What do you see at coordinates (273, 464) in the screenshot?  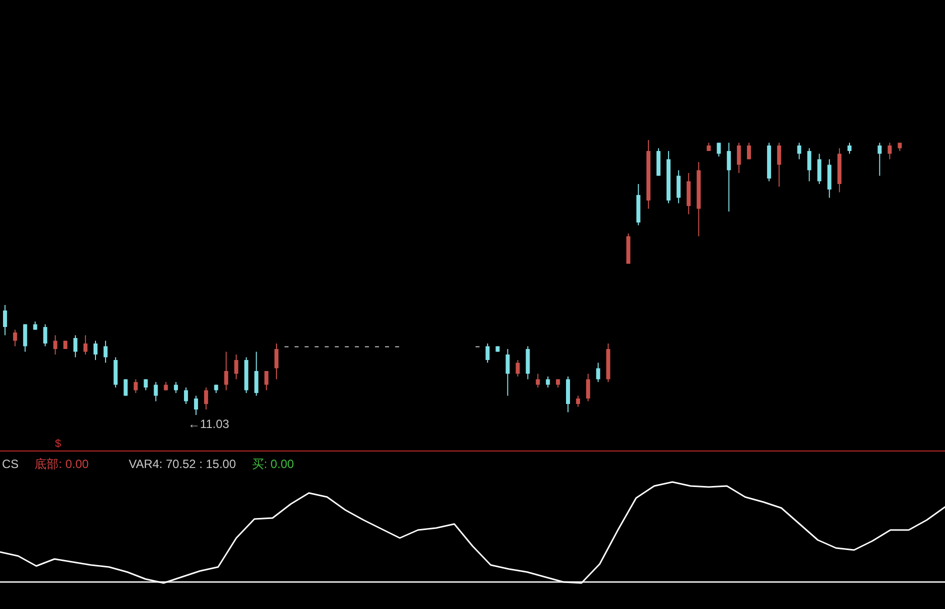 I see `text: 买: 0.00` at bounding box center [273, 464].